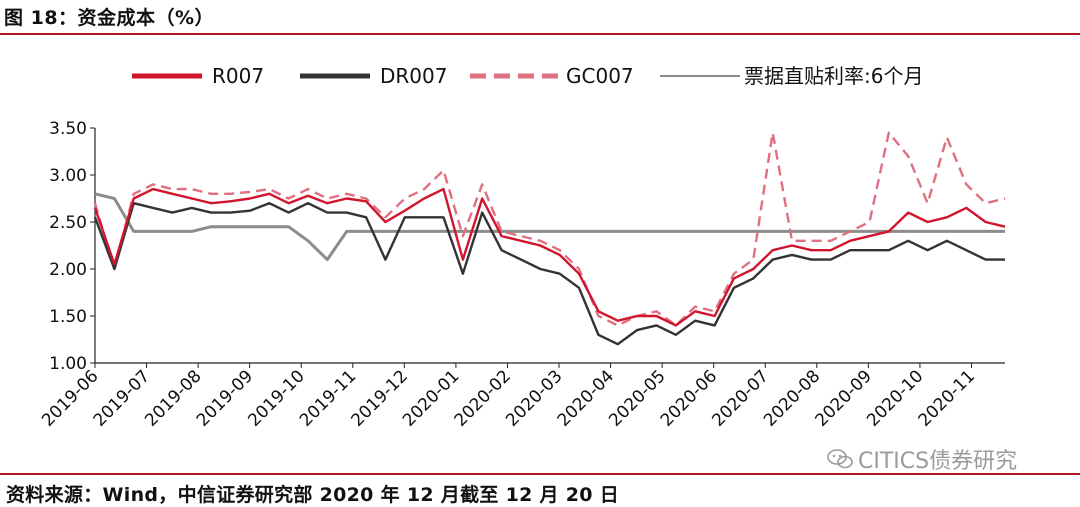  What do you see at coordinates (109, 18) in the screenshot?
I see `figure-title: 图 18：资金成本（%）` at bounding box center [109, 18].